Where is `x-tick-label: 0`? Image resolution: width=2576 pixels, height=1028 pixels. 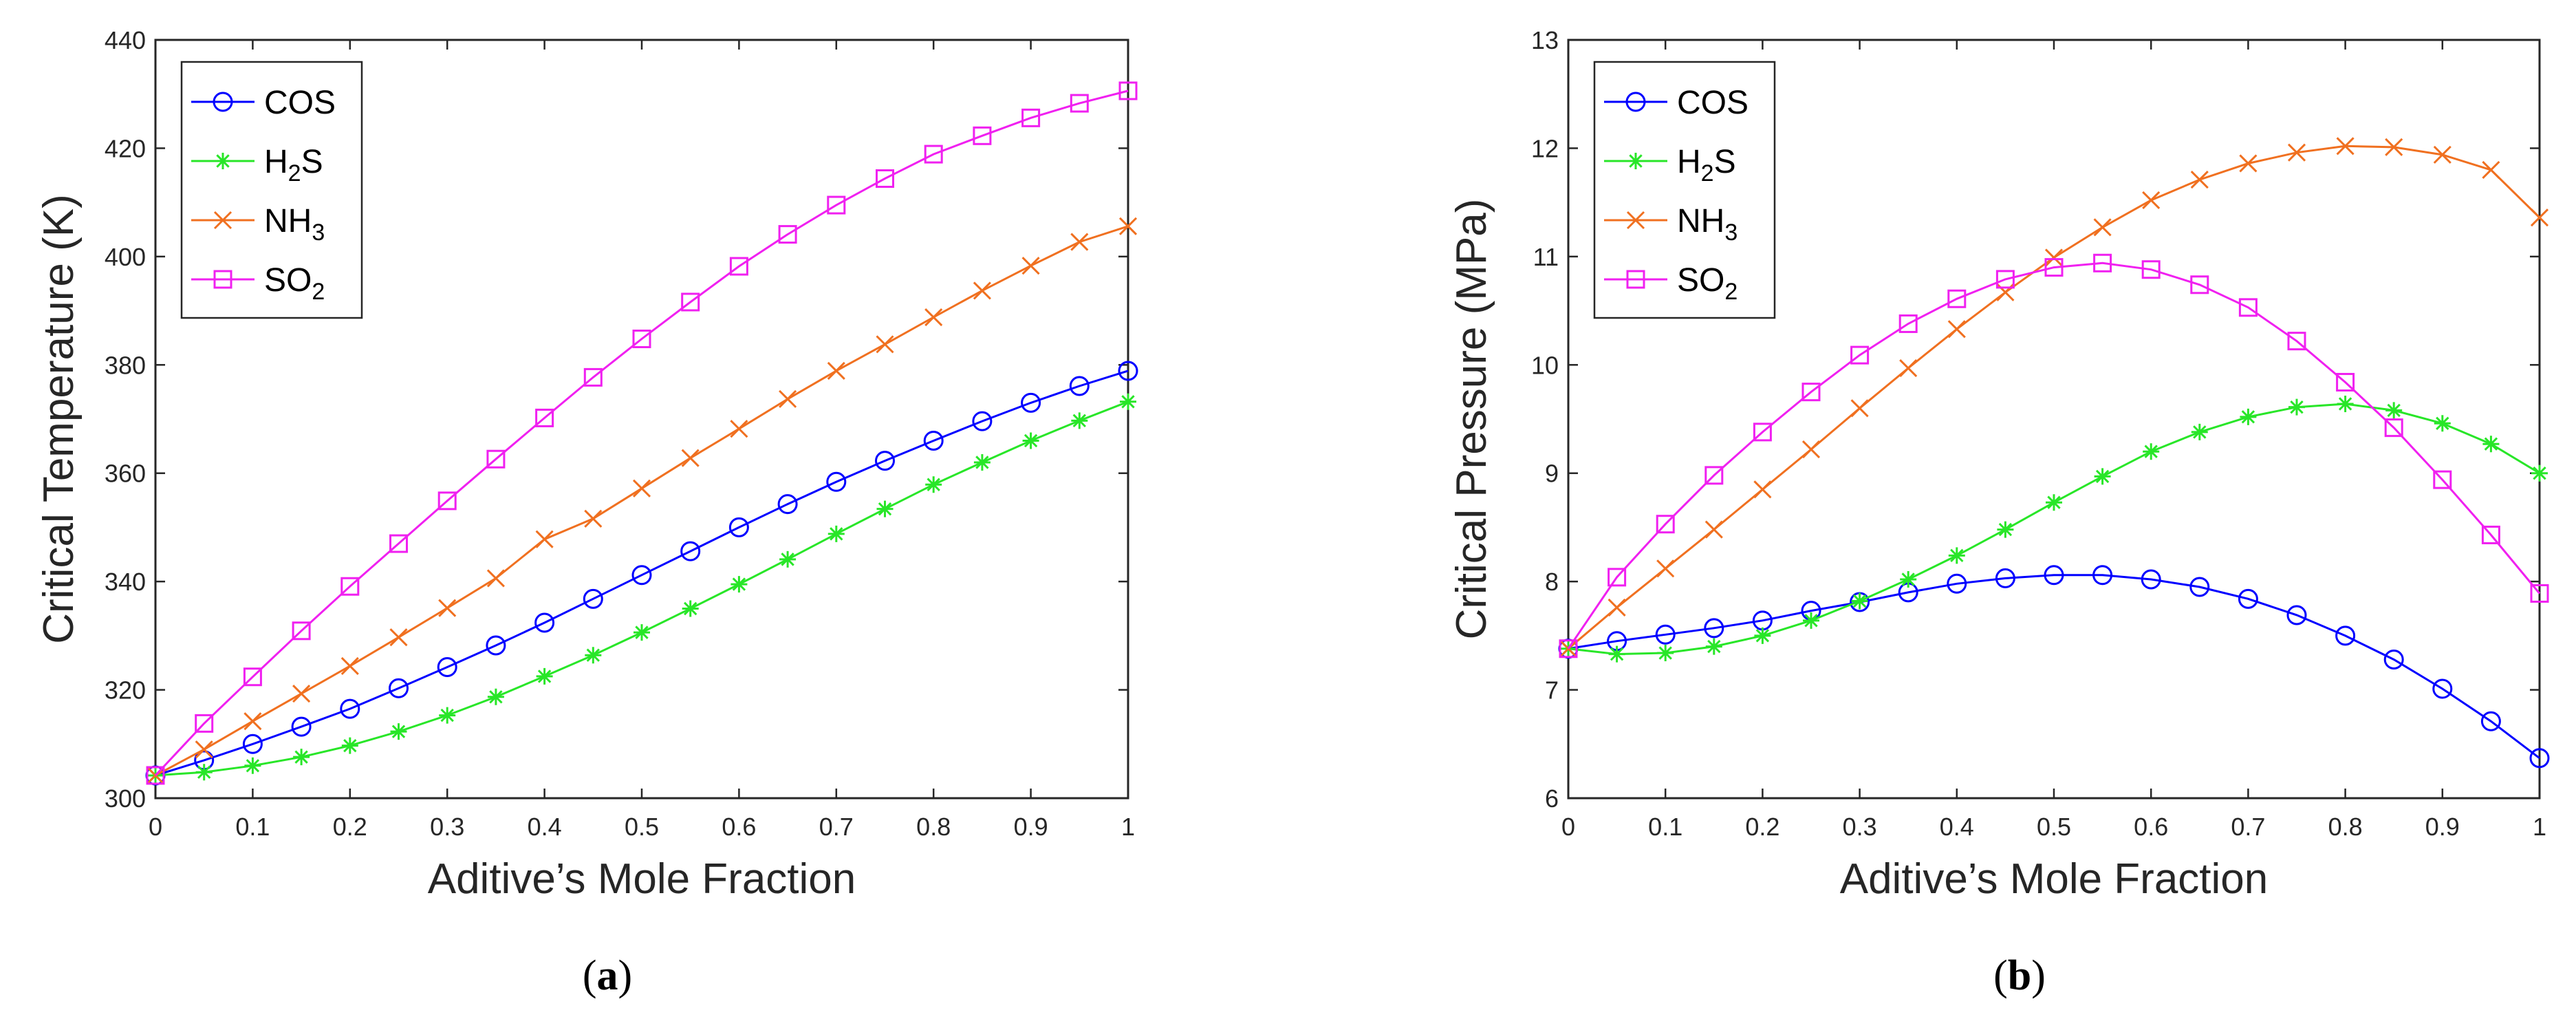 x-tick-label: 0 is located at coordinates (155, 827).